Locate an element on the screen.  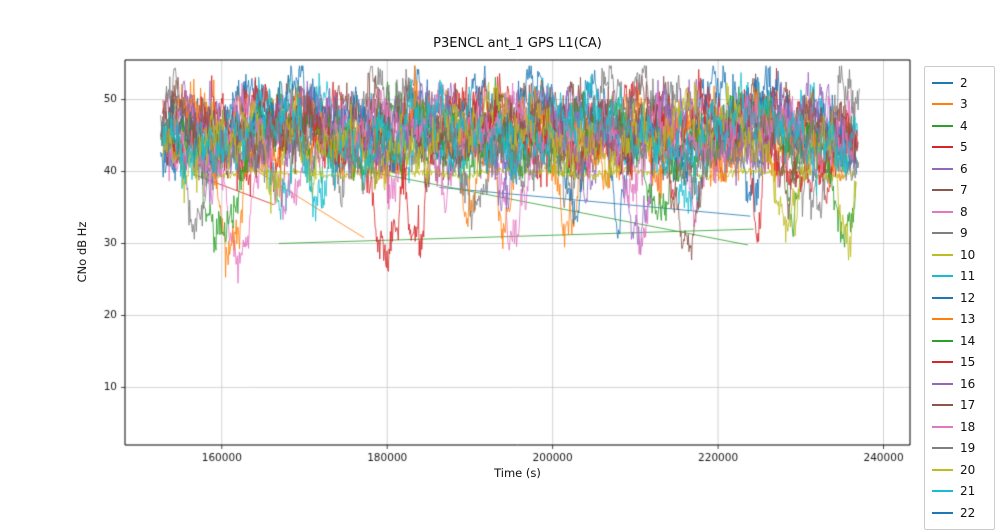
legend-item: 22 is located at coordinates (963, 513).